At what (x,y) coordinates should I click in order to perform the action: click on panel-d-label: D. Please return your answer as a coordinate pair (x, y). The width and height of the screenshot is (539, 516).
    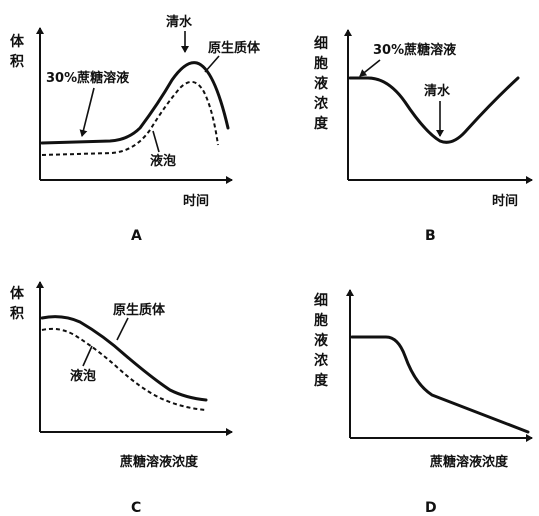
    Looking at the image, I should click on (431, 508).